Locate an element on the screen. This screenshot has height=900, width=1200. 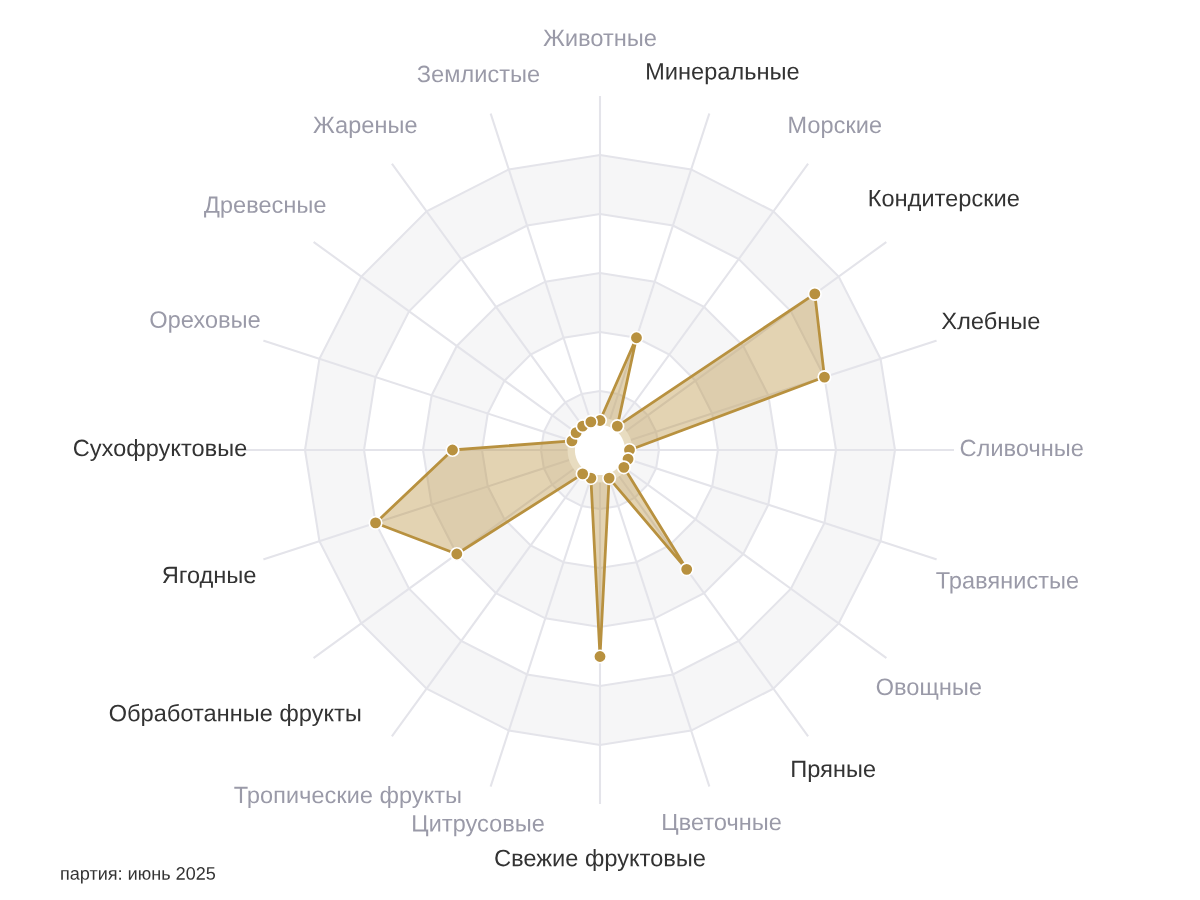
spoke-label: Землистые is located at coordinates (478, 74).